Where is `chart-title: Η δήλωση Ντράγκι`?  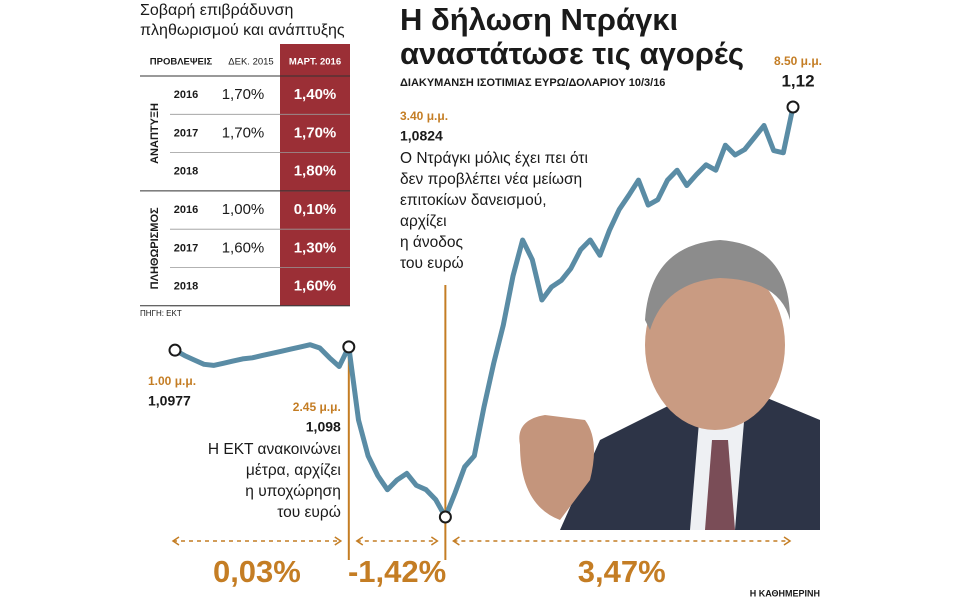 chart-title: Η δήλωση Ντράγκι is located at coordinates (539, 19).